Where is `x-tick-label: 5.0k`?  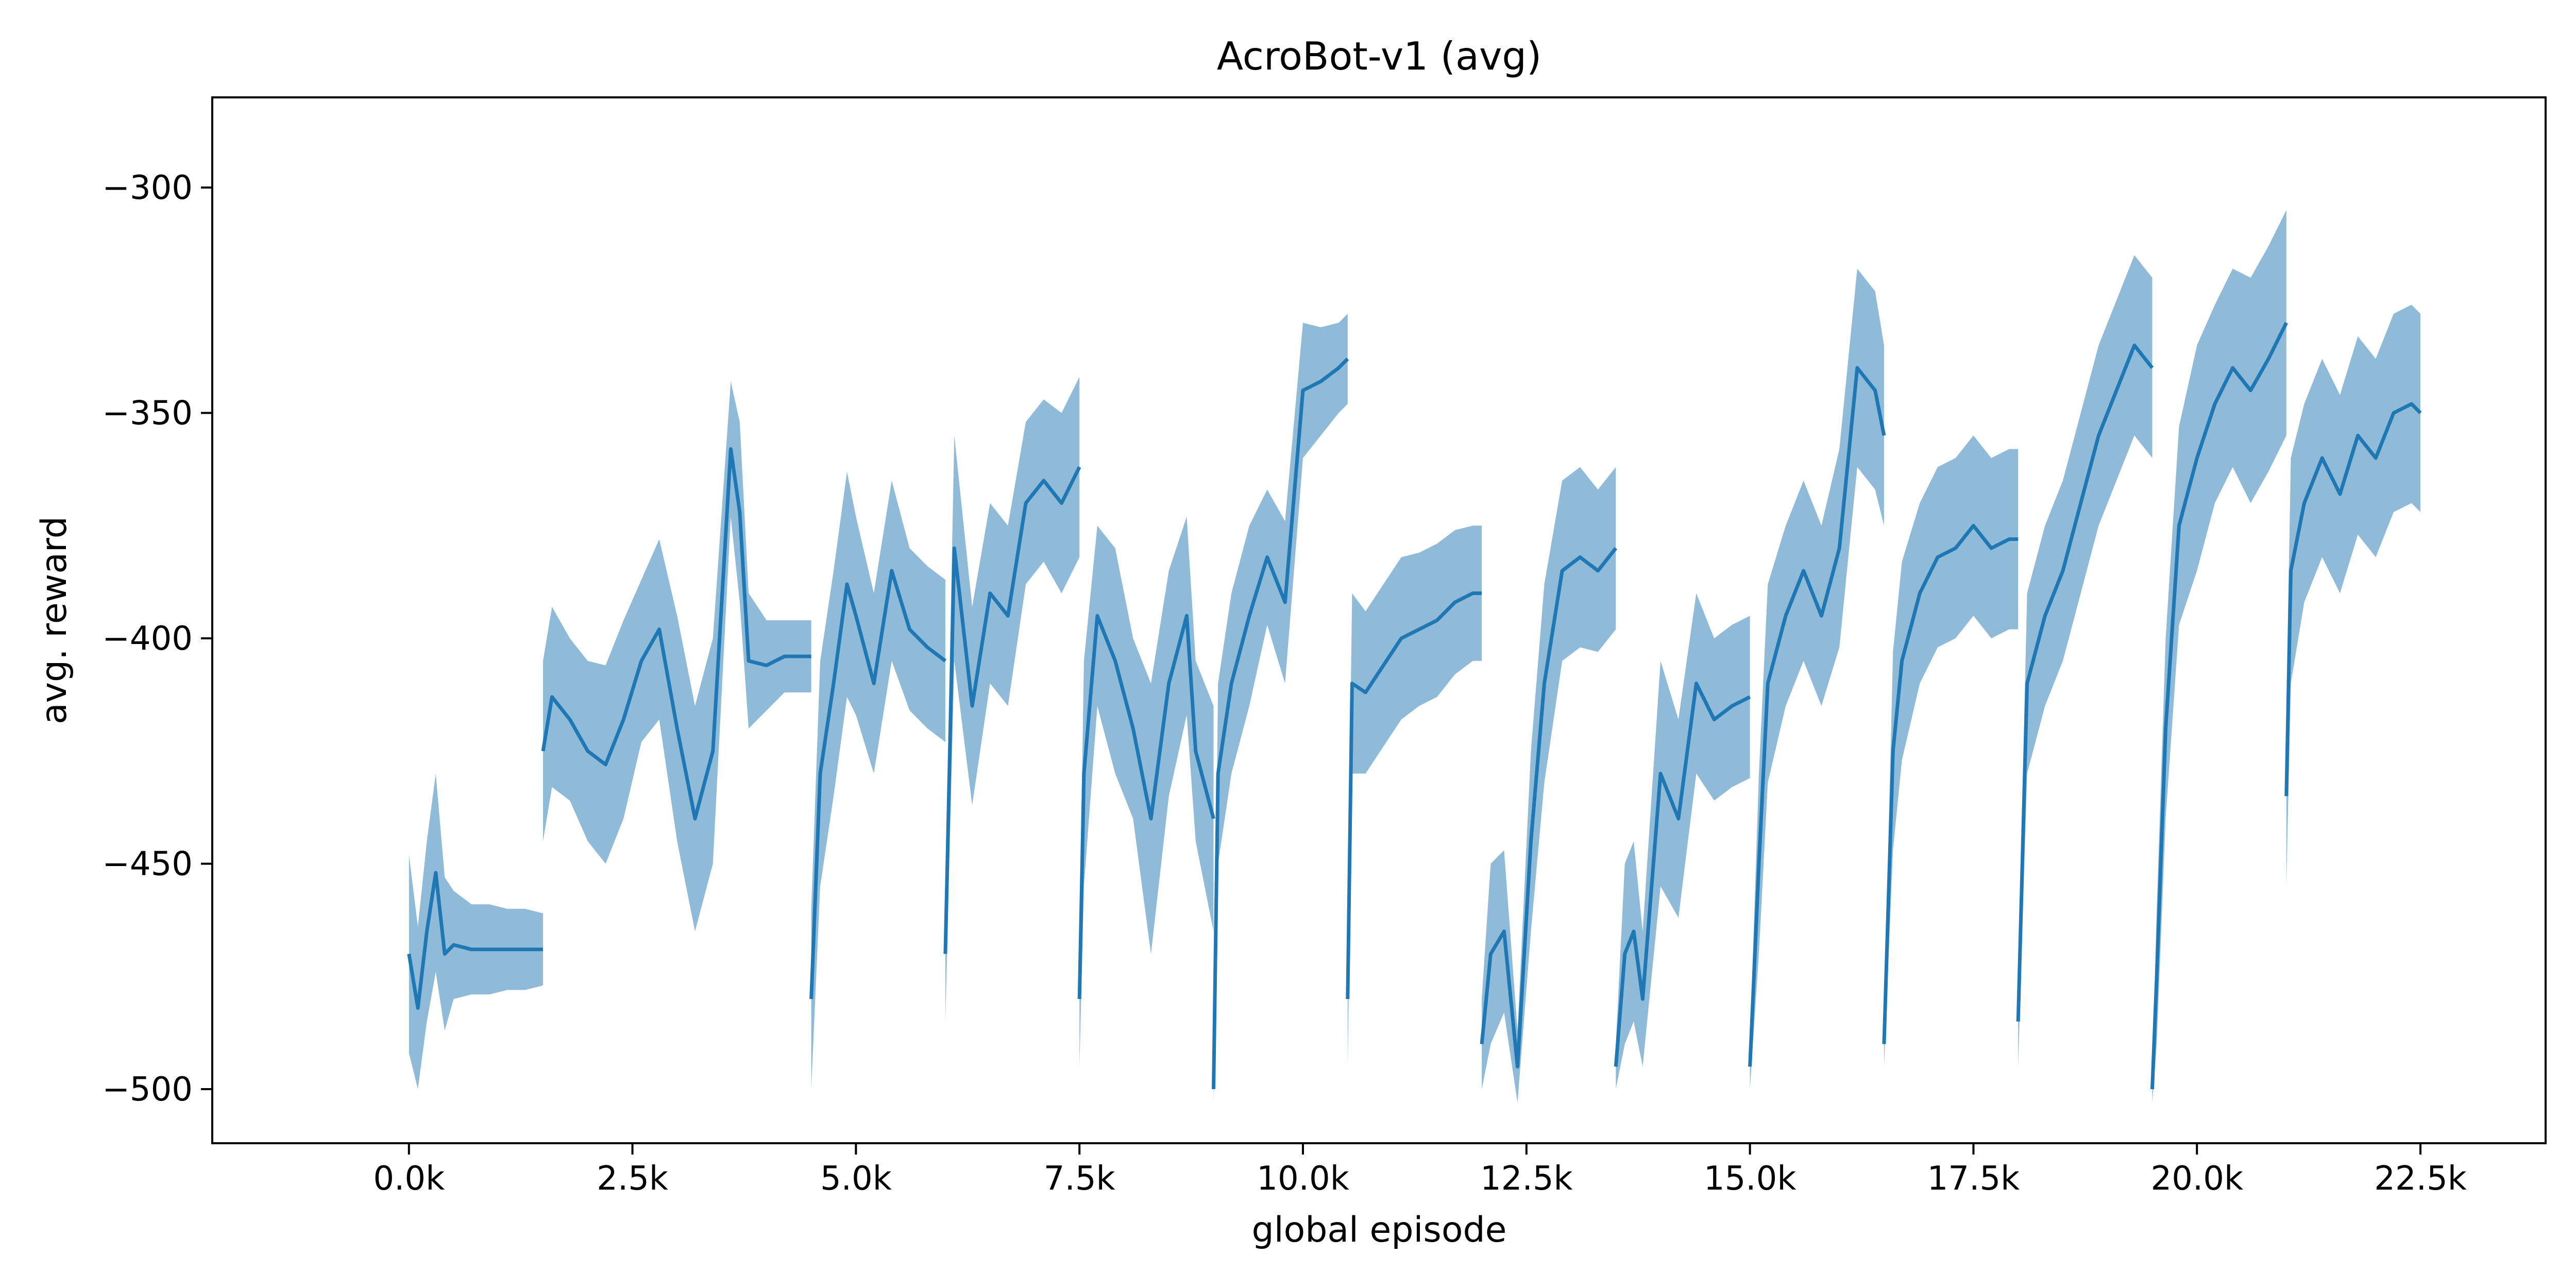
x-tick-label: 5.0k is located at coordinates (856, 1179).